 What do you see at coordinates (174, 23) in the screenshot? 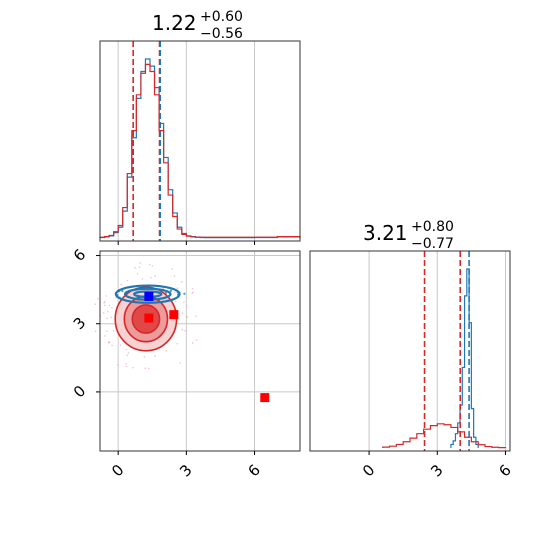
I see `panel-1-title-median: 1.22` at bounding box center [174, 23].